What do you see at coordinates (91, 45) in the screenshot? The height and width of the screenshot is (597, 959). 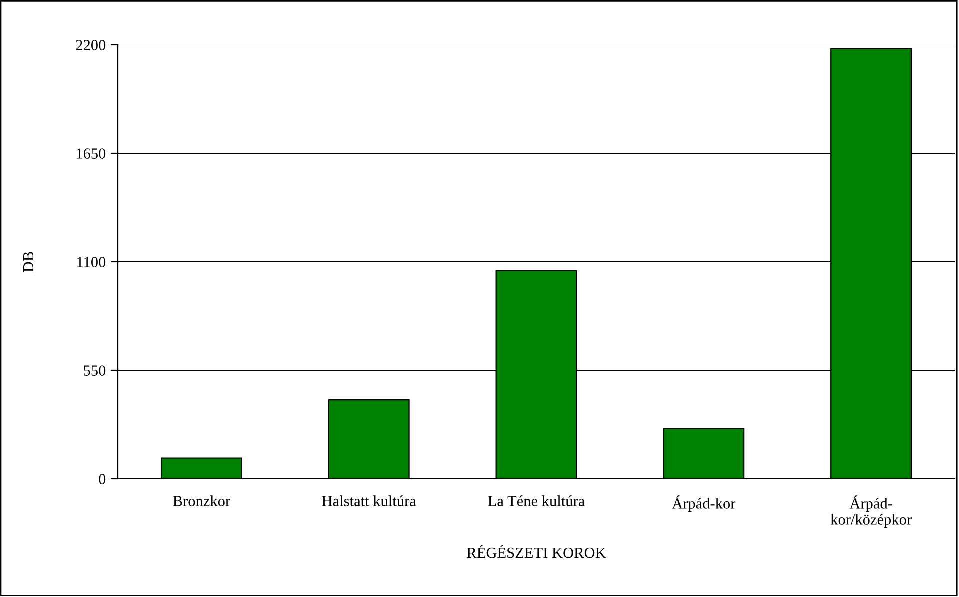 I see `y-tick-label: 2200` at bounding box center [91, 45].